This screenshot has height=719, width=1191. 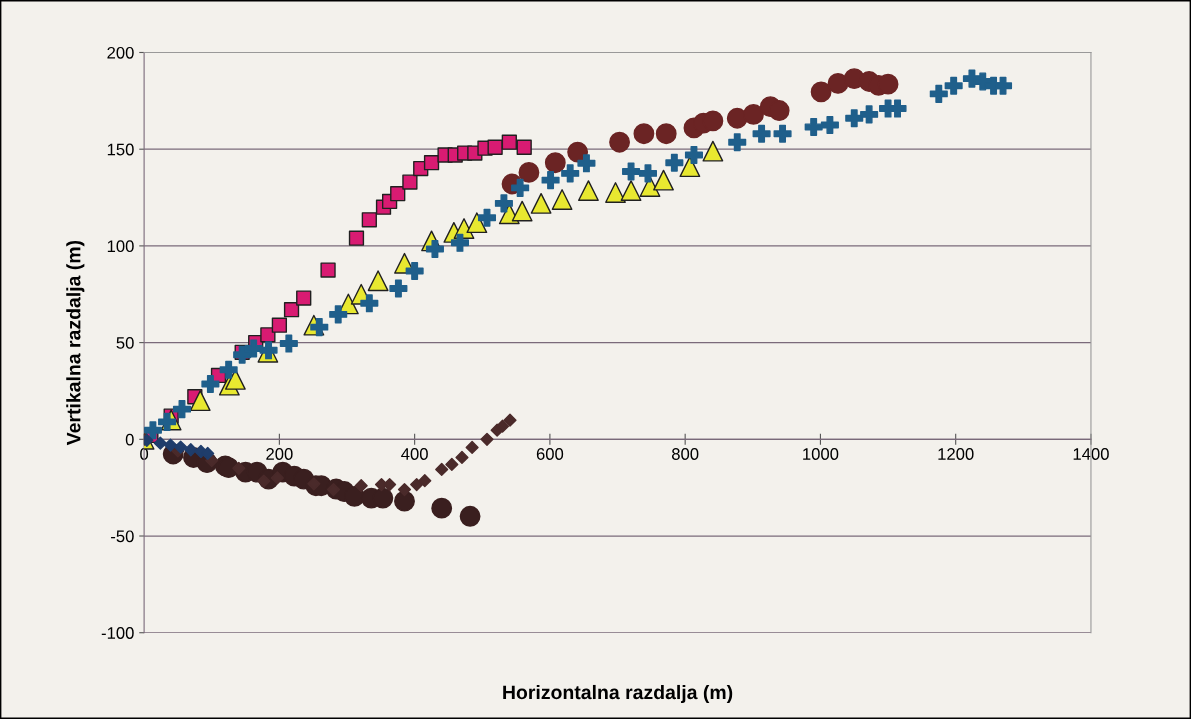 What do you see at coordinates (618, 694) in the screenshot?
I see `x-axis-title: Horizontalna razdalja (m)` at bounding box center [618, 694].